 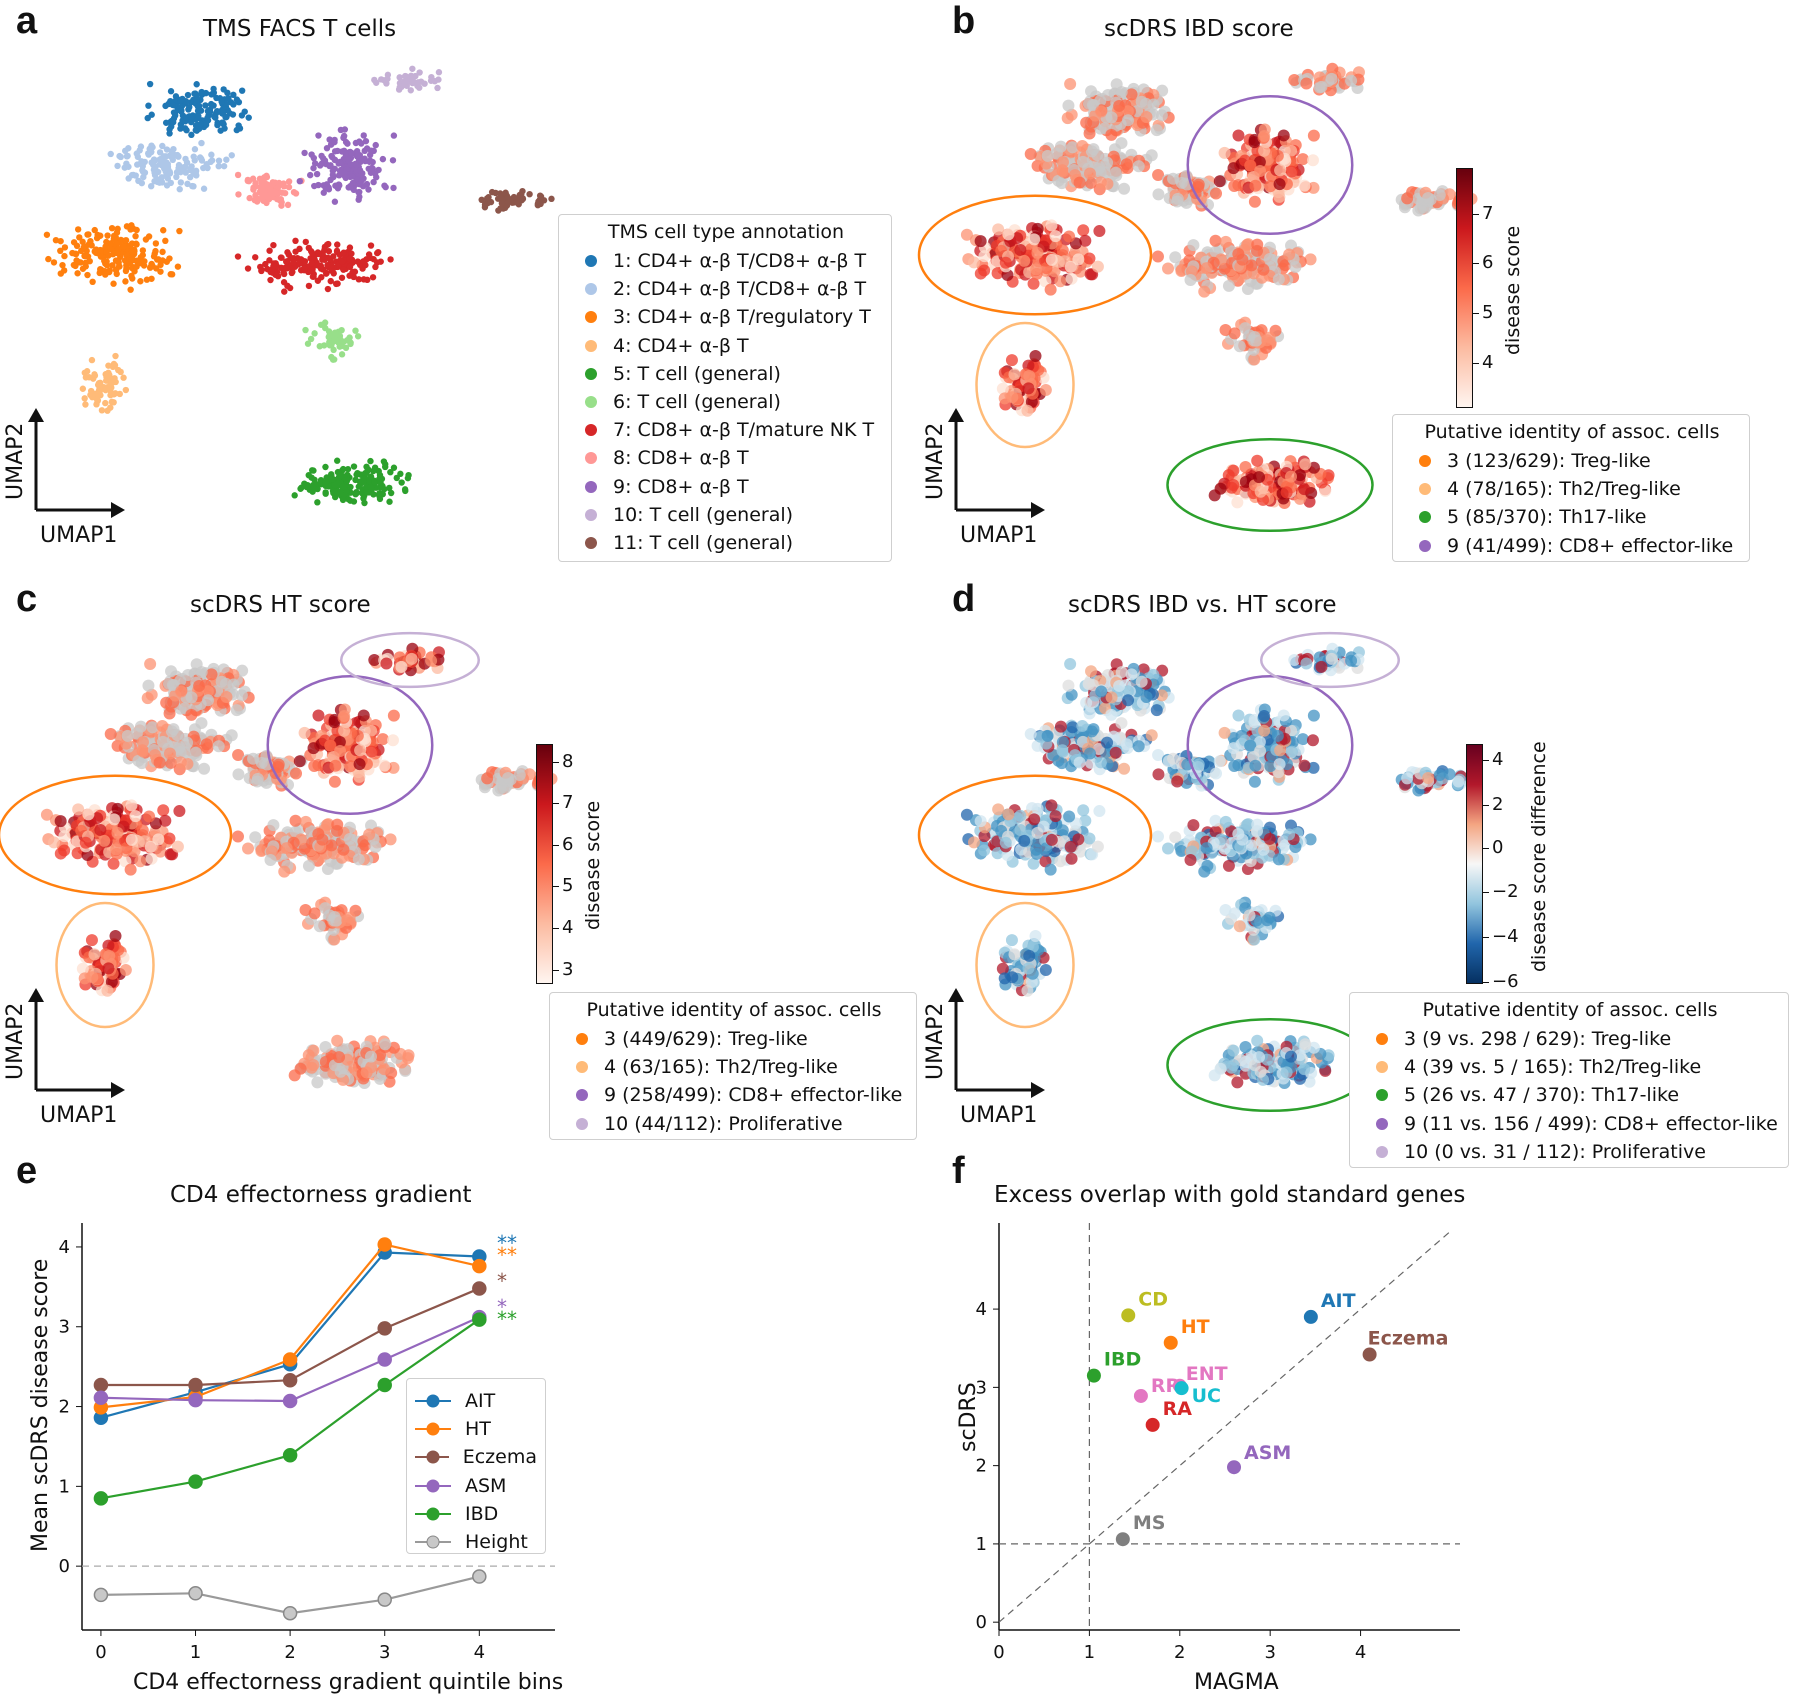 I want to click on legend-a-item: 9: CD8+ α-β T, so click(x=726, y=487).